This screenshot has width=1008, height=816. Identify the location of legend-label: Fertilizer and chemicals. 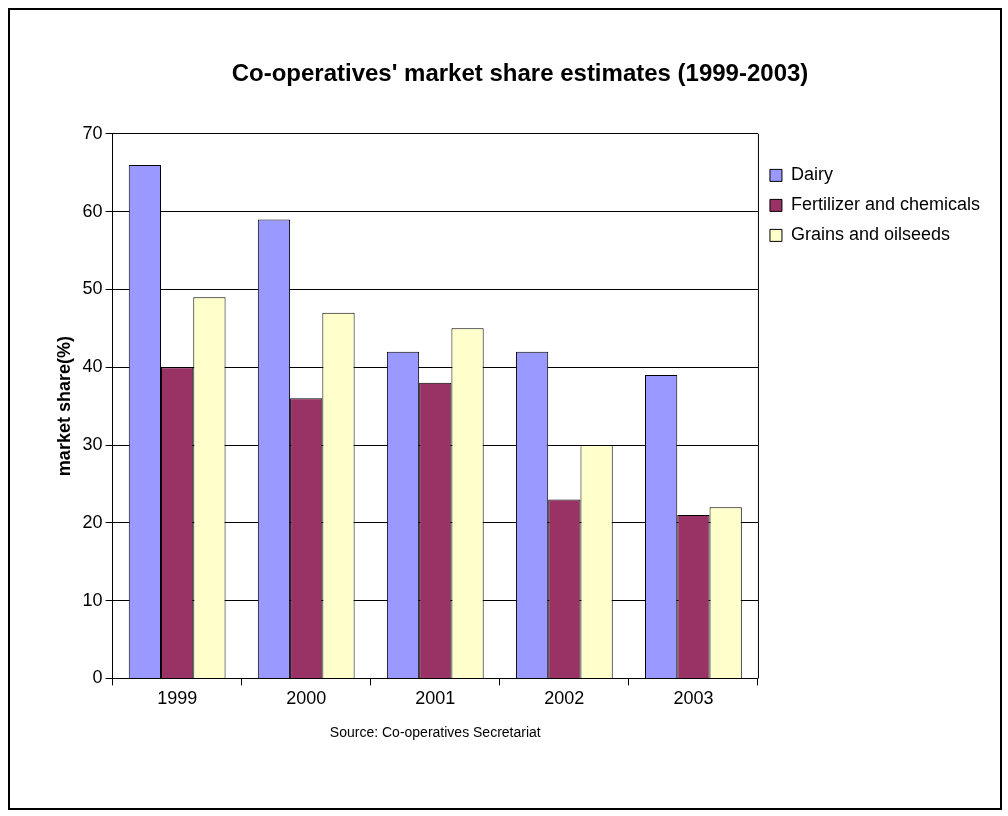
(885, 204).